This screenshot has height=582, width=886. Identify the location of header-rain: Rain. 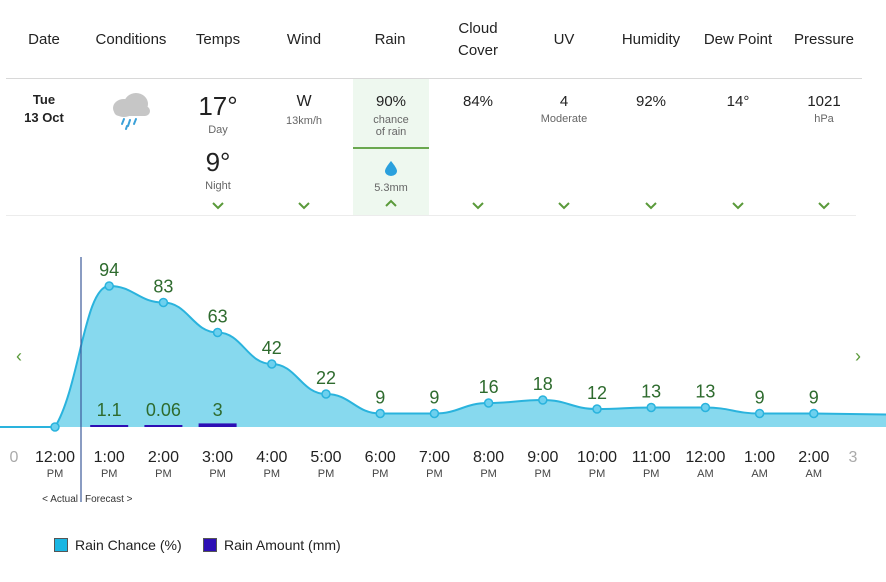
(390, 39).